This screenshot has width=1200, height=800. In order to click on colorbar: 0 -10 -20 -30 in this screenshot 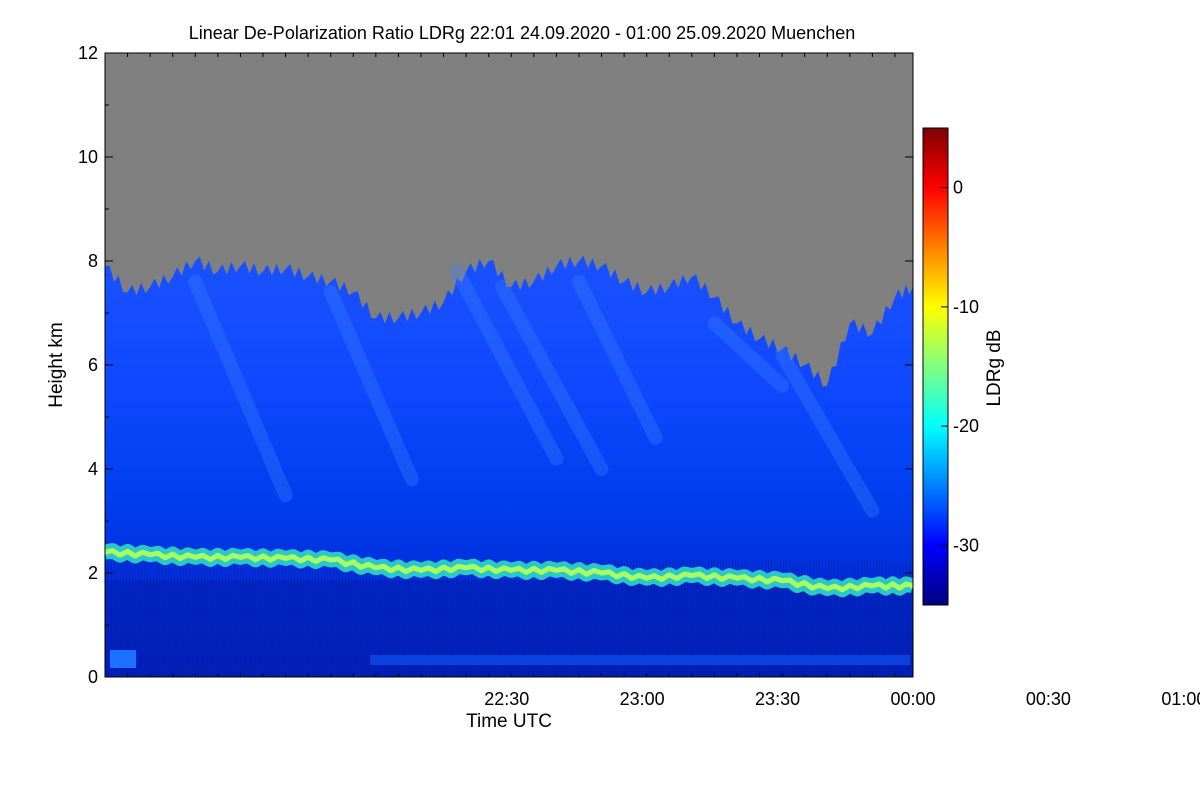, I will do `click(950, 366)`.